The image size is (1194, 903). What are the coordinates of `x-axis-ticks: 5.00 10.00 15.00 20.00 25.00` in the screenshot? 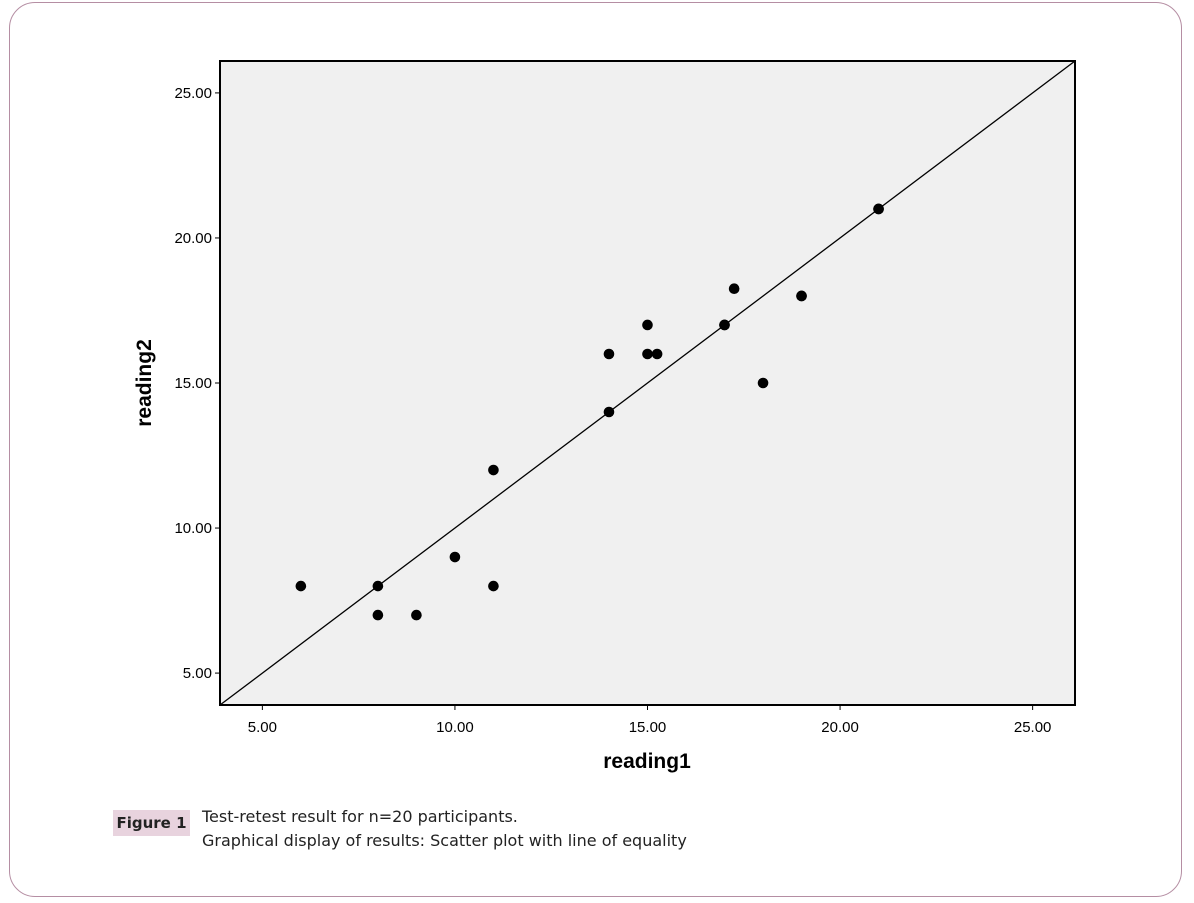 It's located at (650, 720).